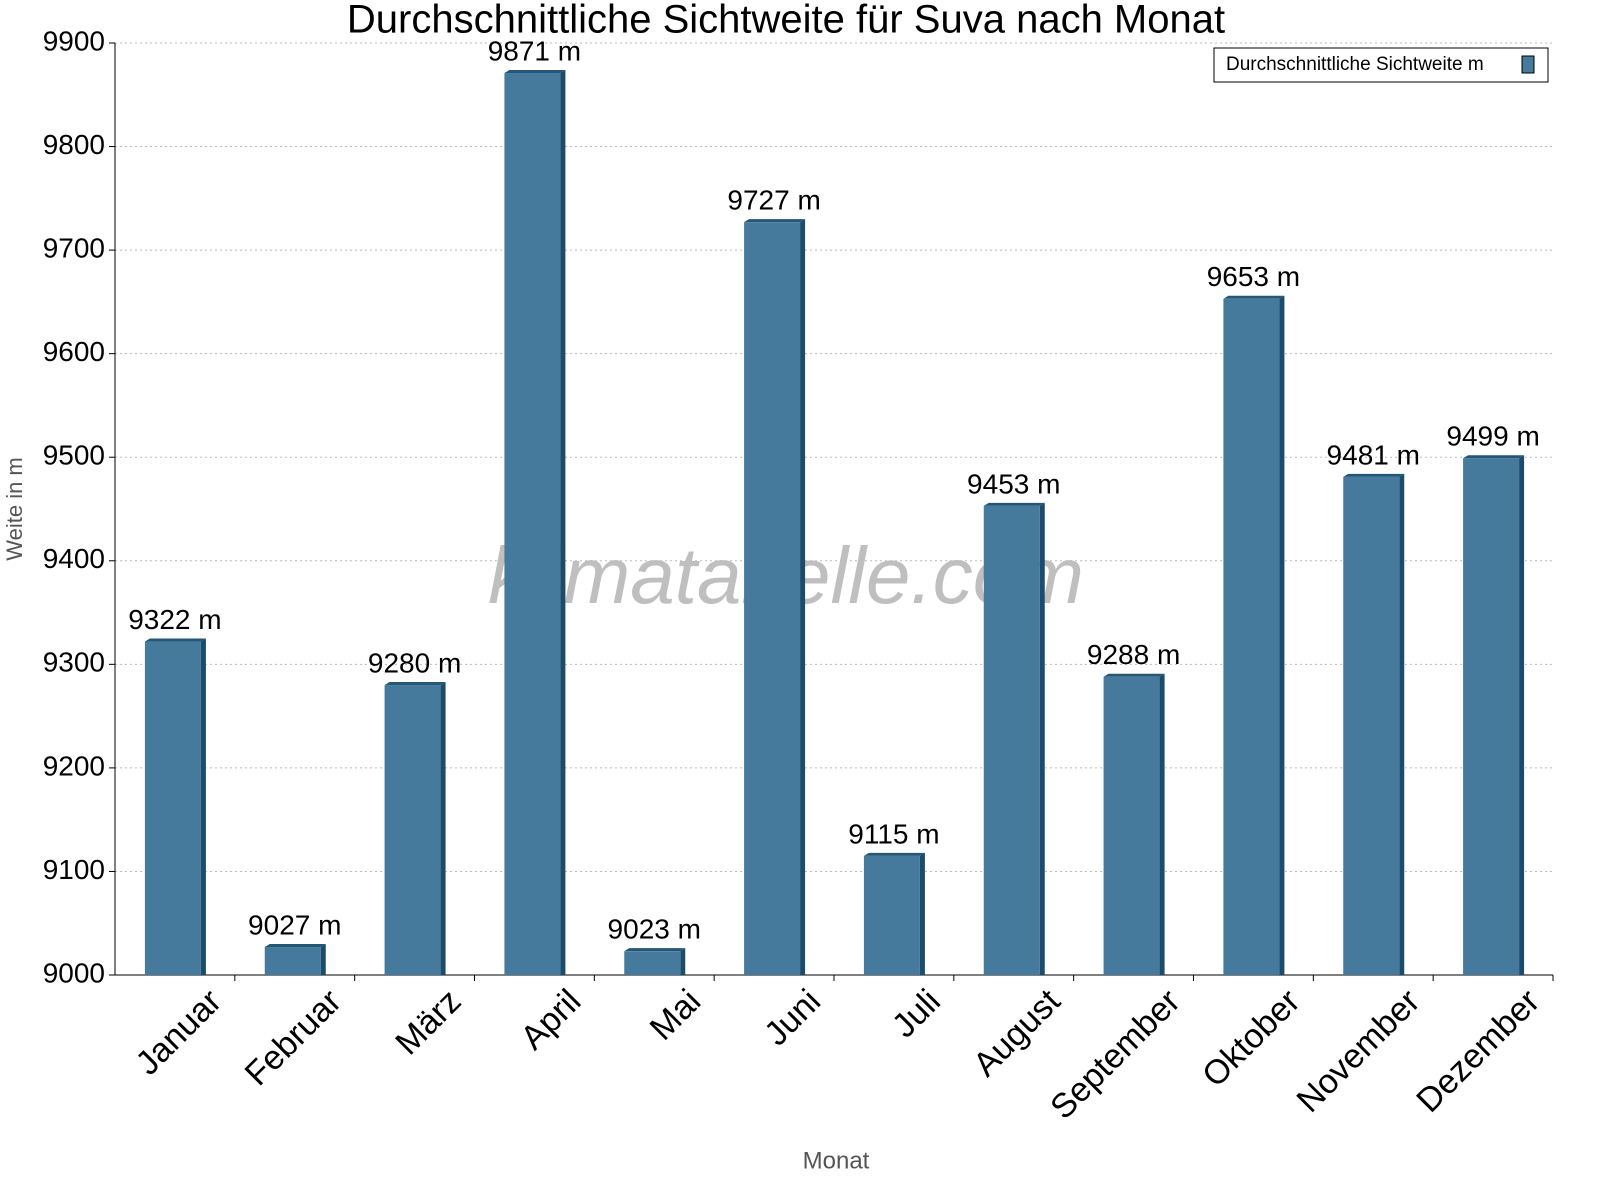 The height and width of the screenshot is (1200, 1600). Describe the element at coordinates (1133, 654) in the screenshot. I see `value-label: 9288 m` at that location.